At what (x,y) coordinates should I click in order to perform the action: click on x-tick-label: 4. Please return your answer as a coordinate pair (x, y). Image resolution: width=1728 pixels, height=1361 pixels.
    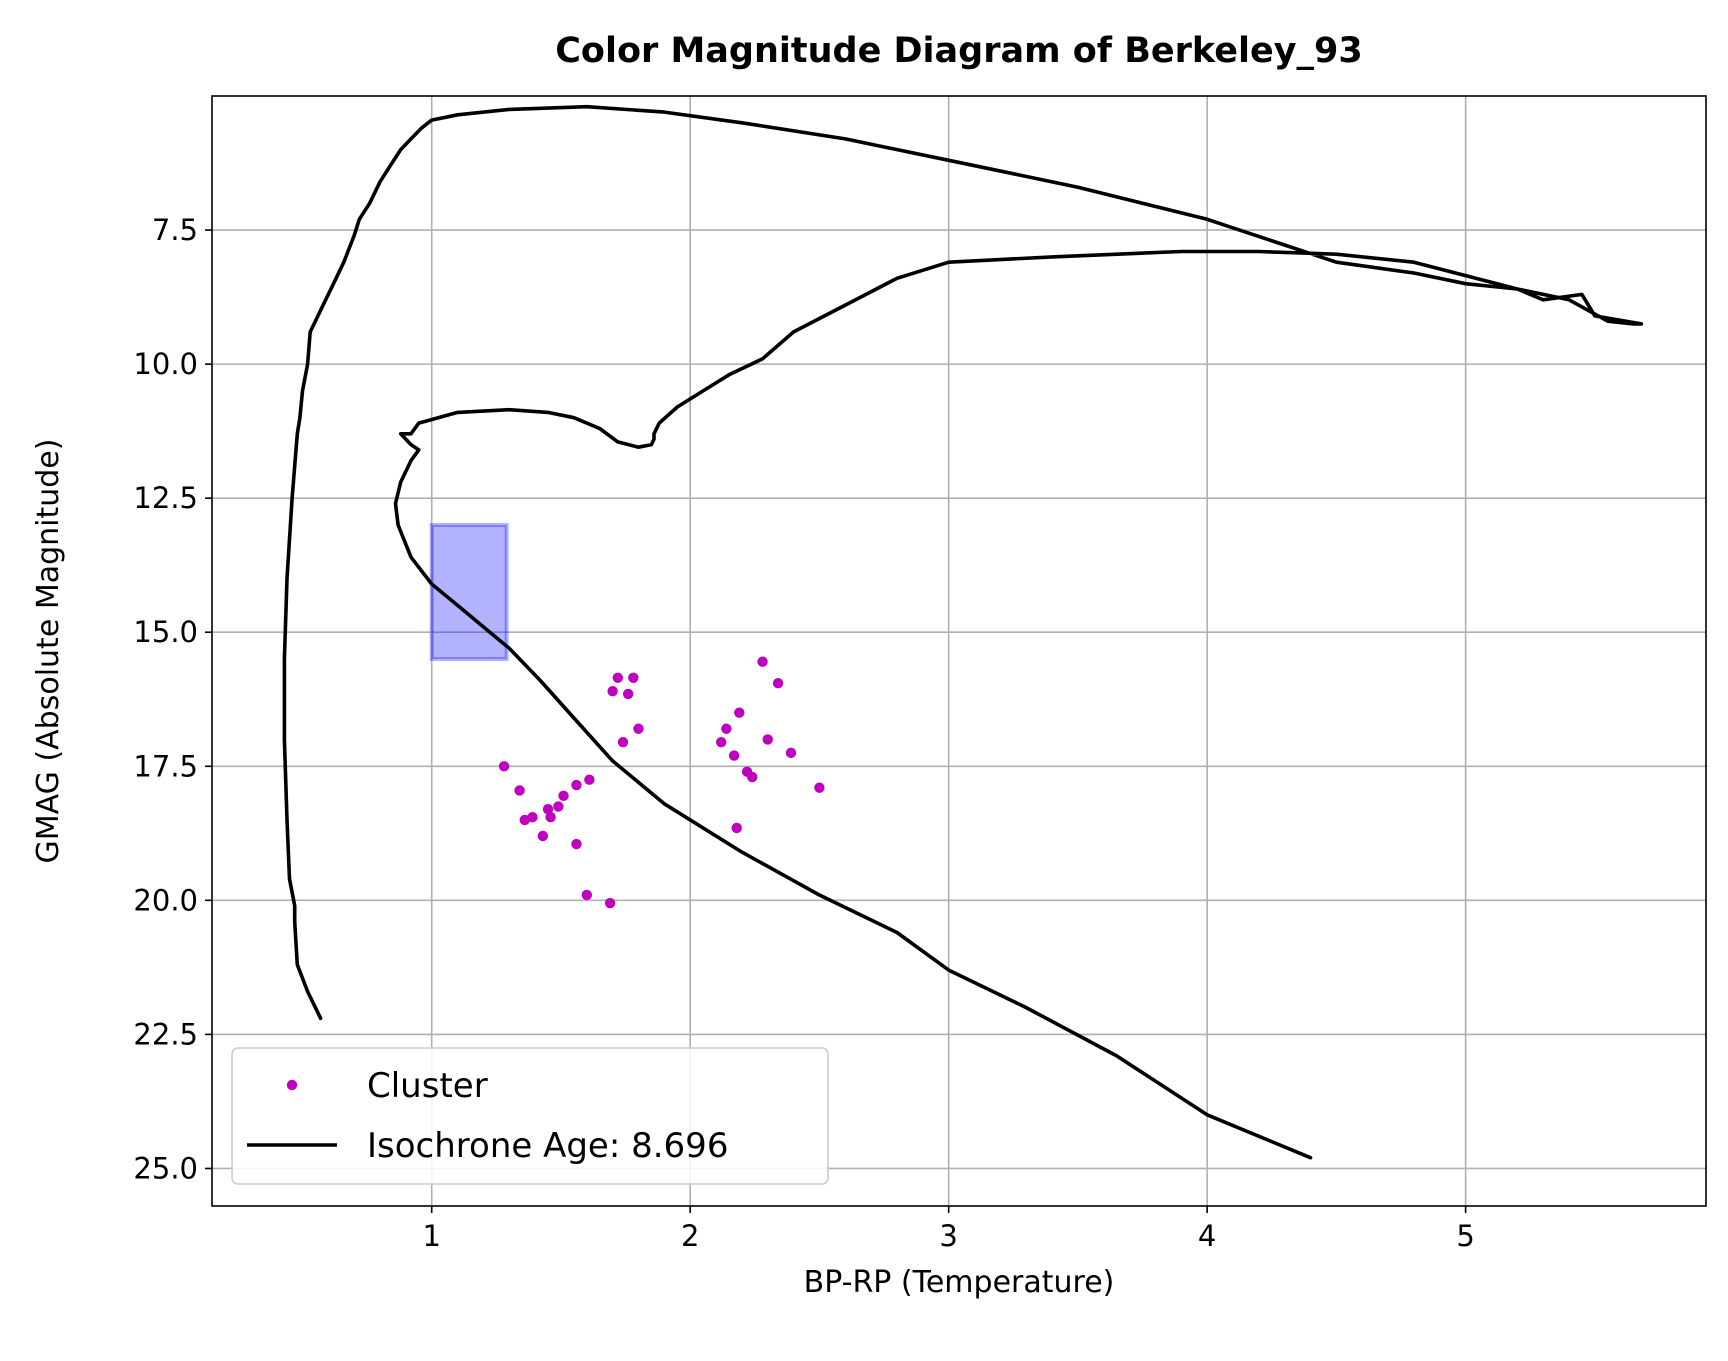
    Looking at the image, I should click on (1207, 1236).